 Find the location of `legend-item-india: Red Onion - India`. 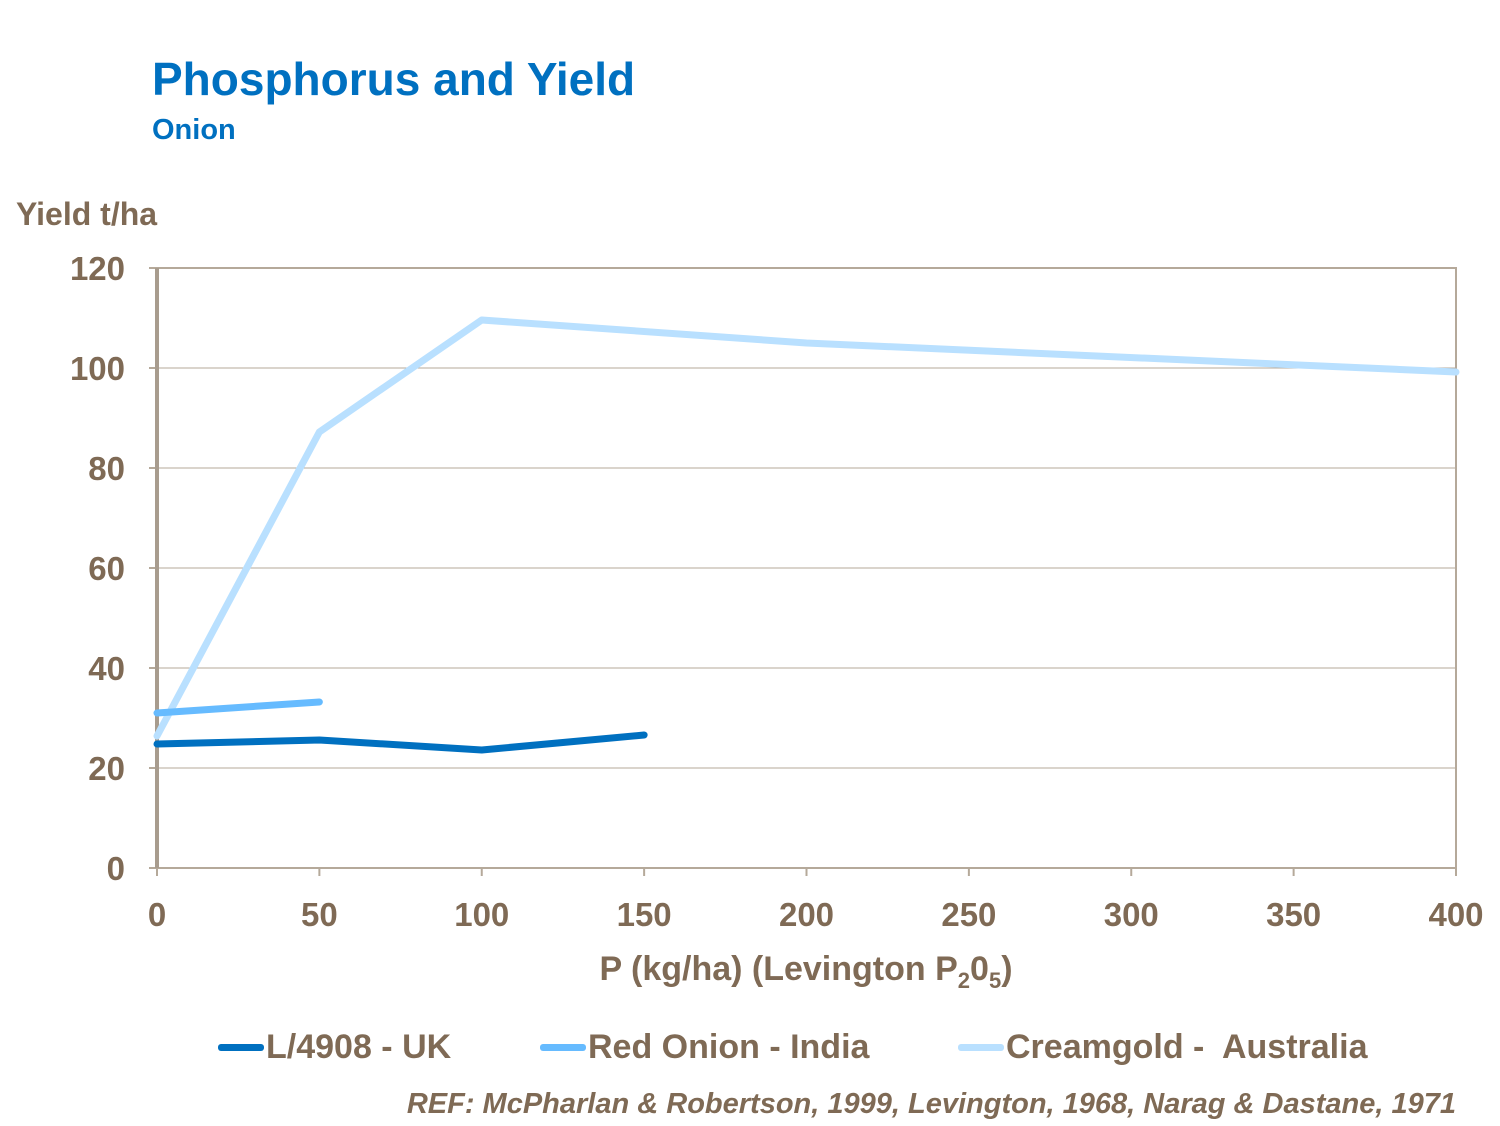

legend-item-india: Red Onion - India is located at coordinates (704, 1047).